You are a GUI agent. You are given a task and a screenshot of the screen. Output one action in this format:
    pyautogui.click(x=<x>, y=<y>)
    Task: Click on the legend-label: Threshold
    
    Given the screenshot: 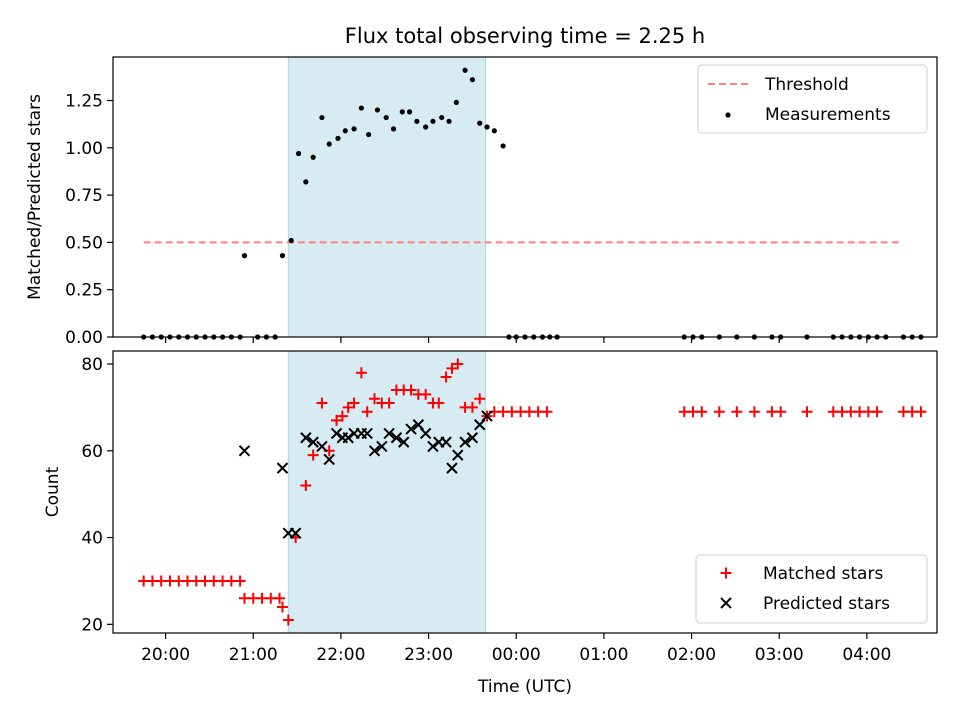 What is the action you would take?
    pyautogui.click(x=806, y=85)
    